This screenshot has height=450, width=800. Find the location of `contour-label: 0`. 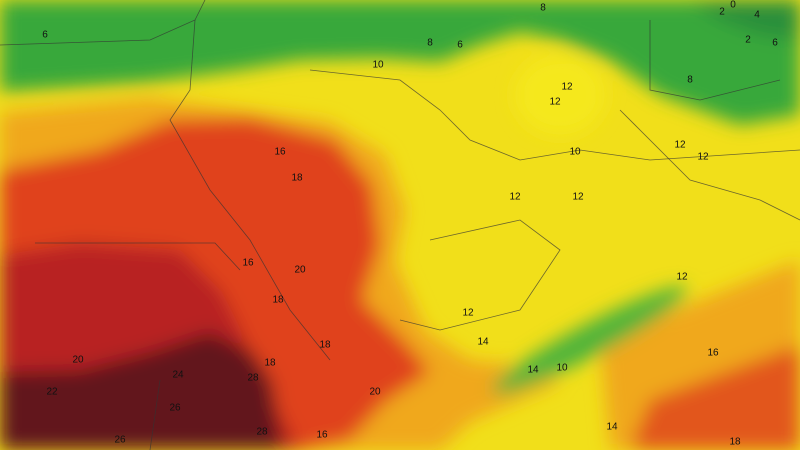

contour-label: 0 is located at coordinates (733, 5).